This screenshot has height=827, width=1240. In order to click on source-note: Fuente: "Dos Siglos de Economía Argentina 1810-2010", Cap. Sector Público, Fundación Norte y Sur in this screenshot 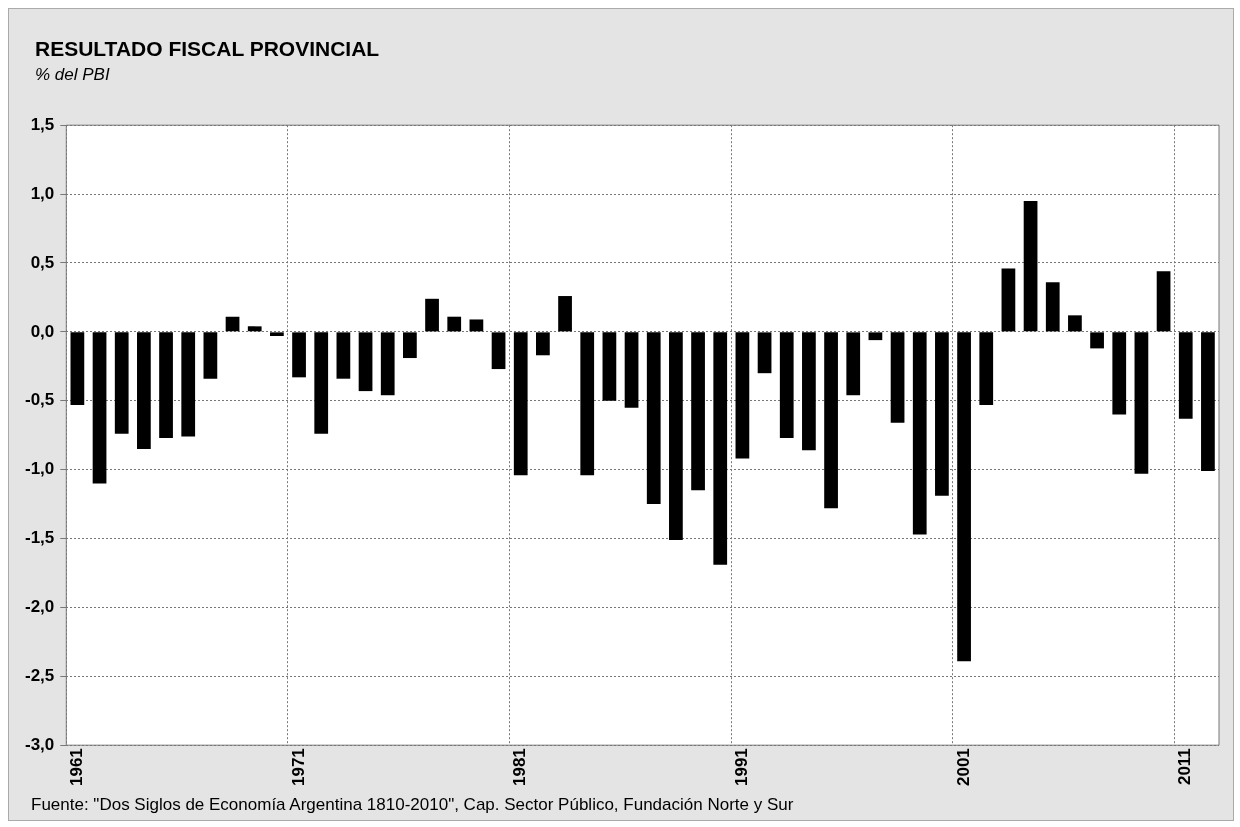, I will do `click(412, 805)`.